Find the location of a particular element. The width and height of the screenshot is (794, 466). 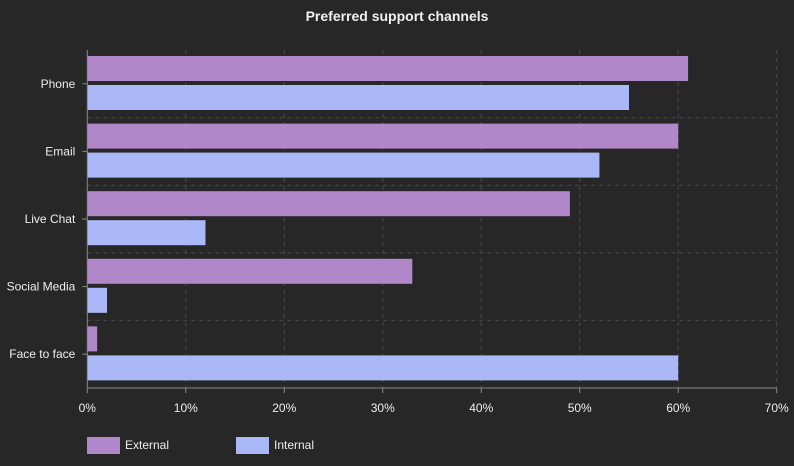

chart-title: Preferred support channels is located at coordinates (397, 16).